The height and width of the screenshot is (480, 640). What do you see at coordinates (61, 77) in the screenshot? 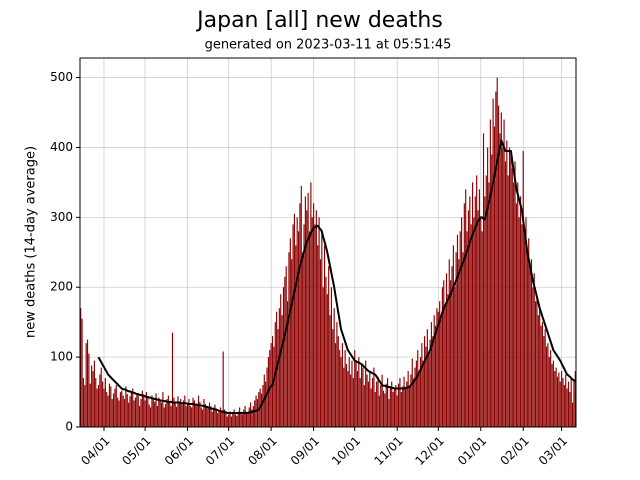
I see `y-tick-label: 500` at bounding box center [61, 77].